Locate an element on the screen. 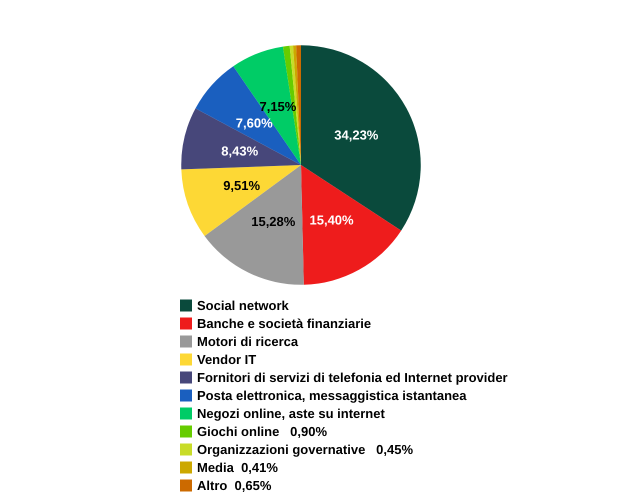  data-label: 7,60% is located at coordinates (255, 123).